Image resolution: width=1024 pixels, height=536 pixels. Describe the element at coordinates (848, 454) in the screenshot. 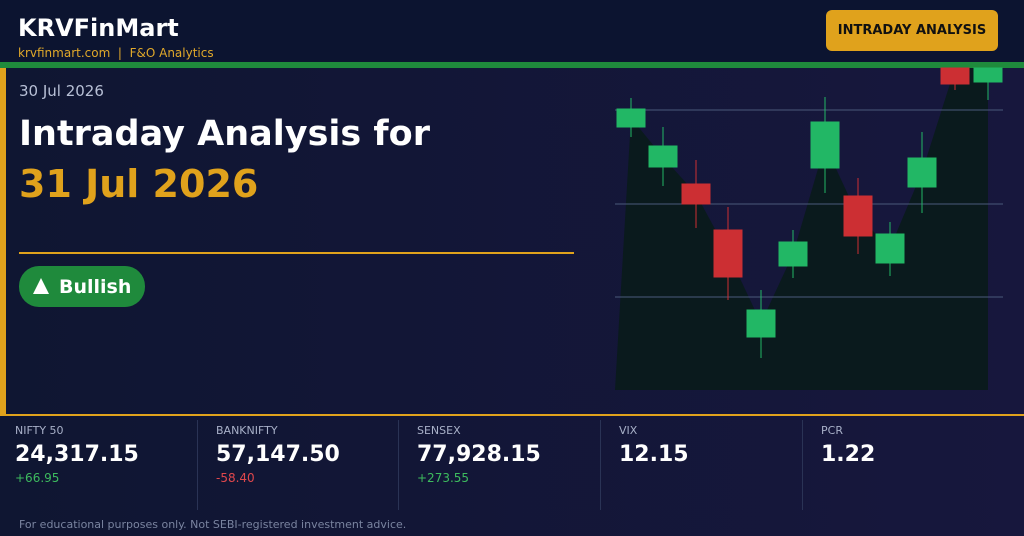

I see `ticker-value: 1.22` at that location.